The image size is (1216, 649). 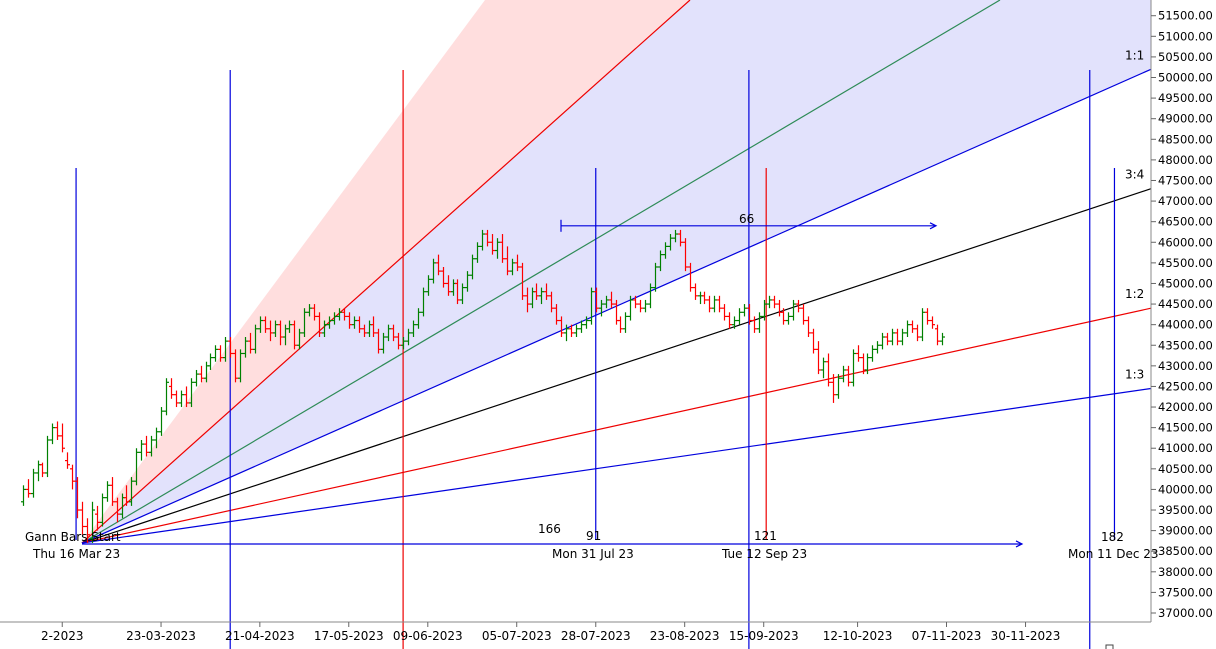 What do you see at coordinates (685, 636) in the screenshot?
I see `x-tick-label: 23-08-2023` at bounding box center [685, 636].